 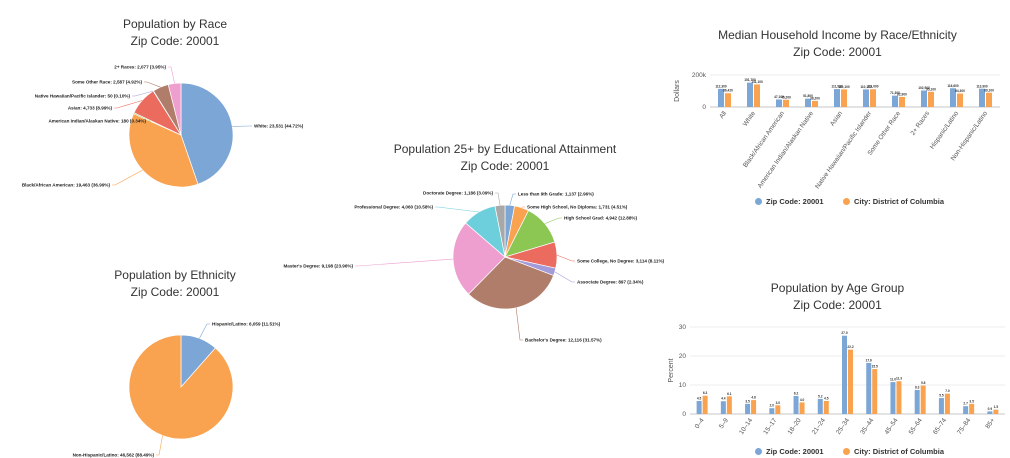 I want to click on bar-value-label: 27.0, so click(x=844, y=333).